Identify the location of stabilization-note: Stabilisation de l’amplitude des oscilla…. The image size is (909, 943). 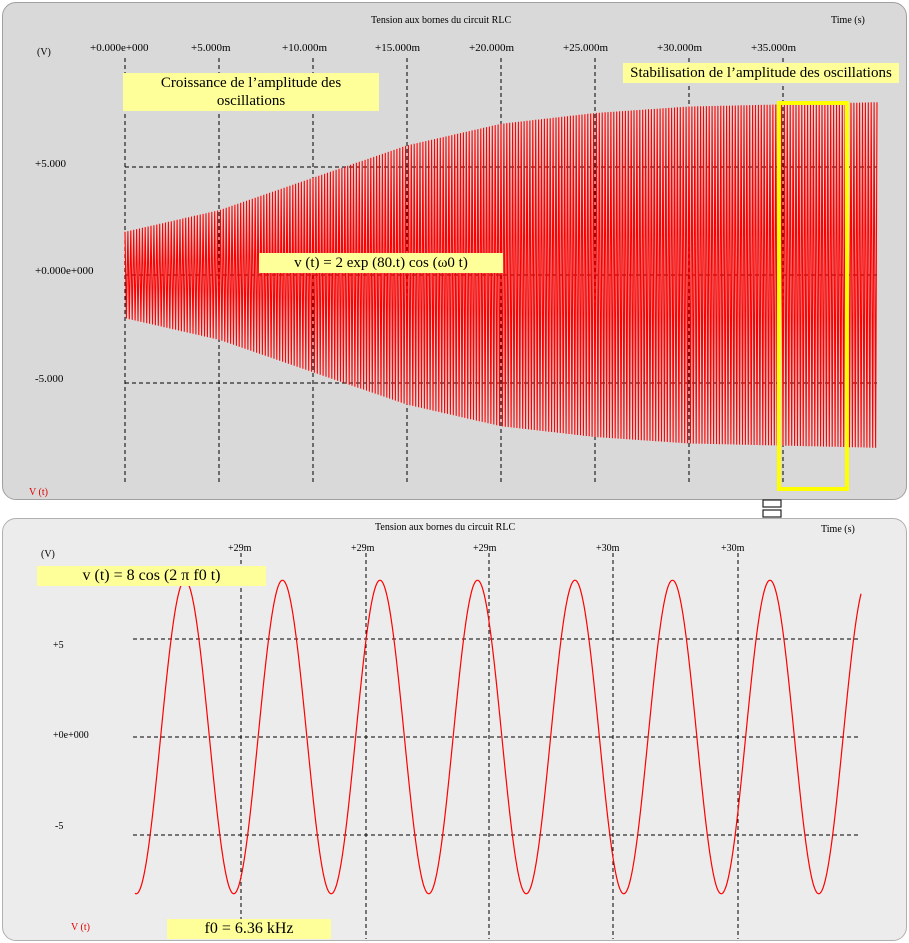
(761, 73).